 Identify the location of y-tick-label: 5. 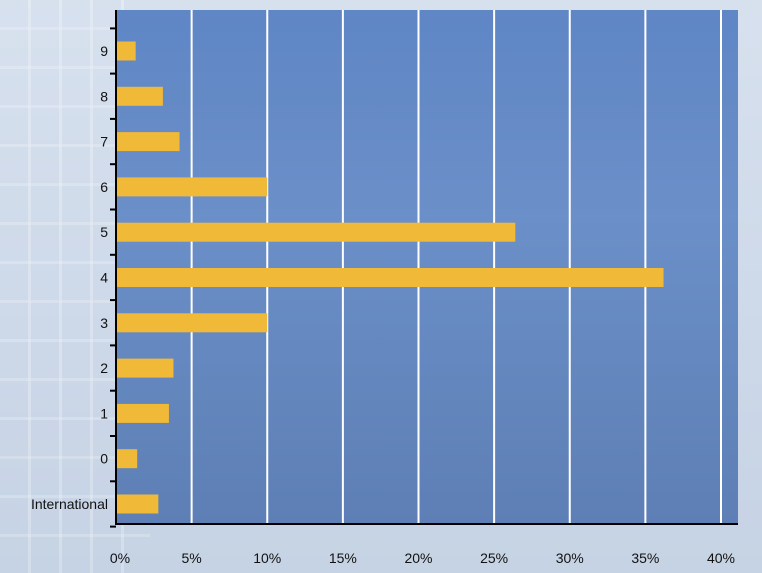
(104, 232).